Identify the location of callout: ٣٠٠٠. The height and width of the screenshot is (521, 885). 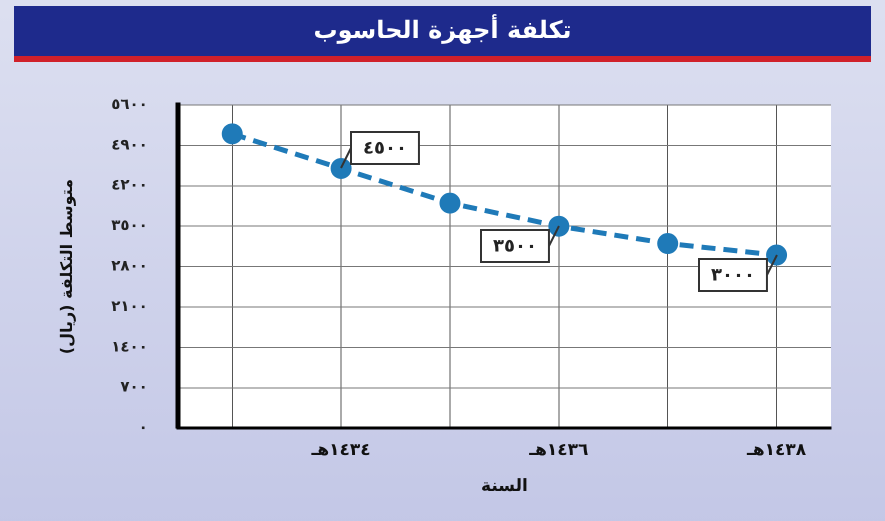
(737, 273).